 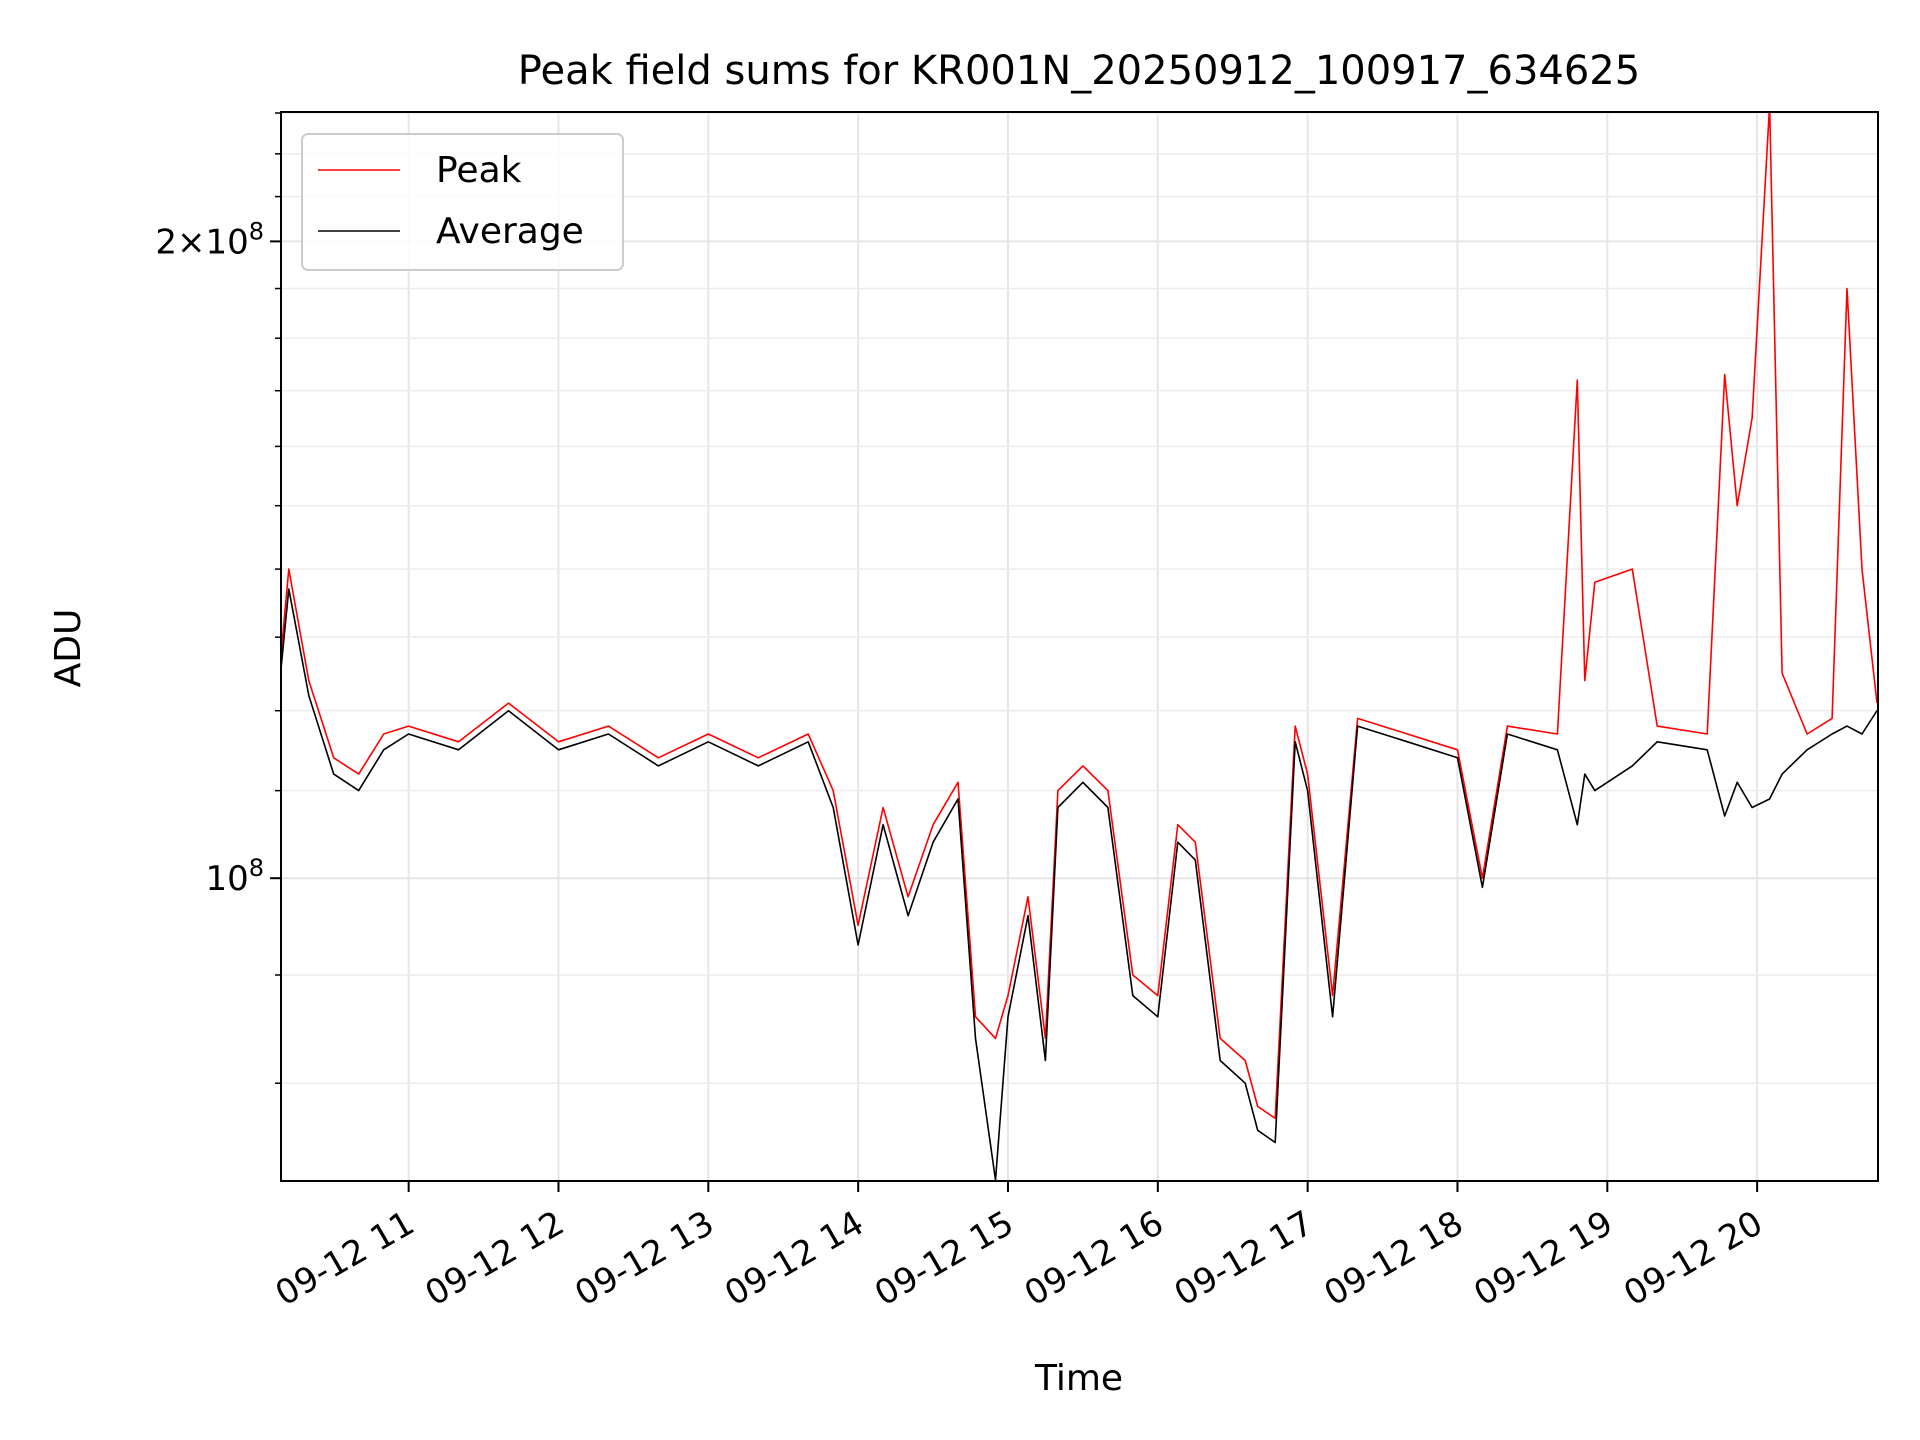 What do you see at coordinates (68, 648) in the screenshot?
I see `y-axis-label: ADU` at bounding box center [68, 648].